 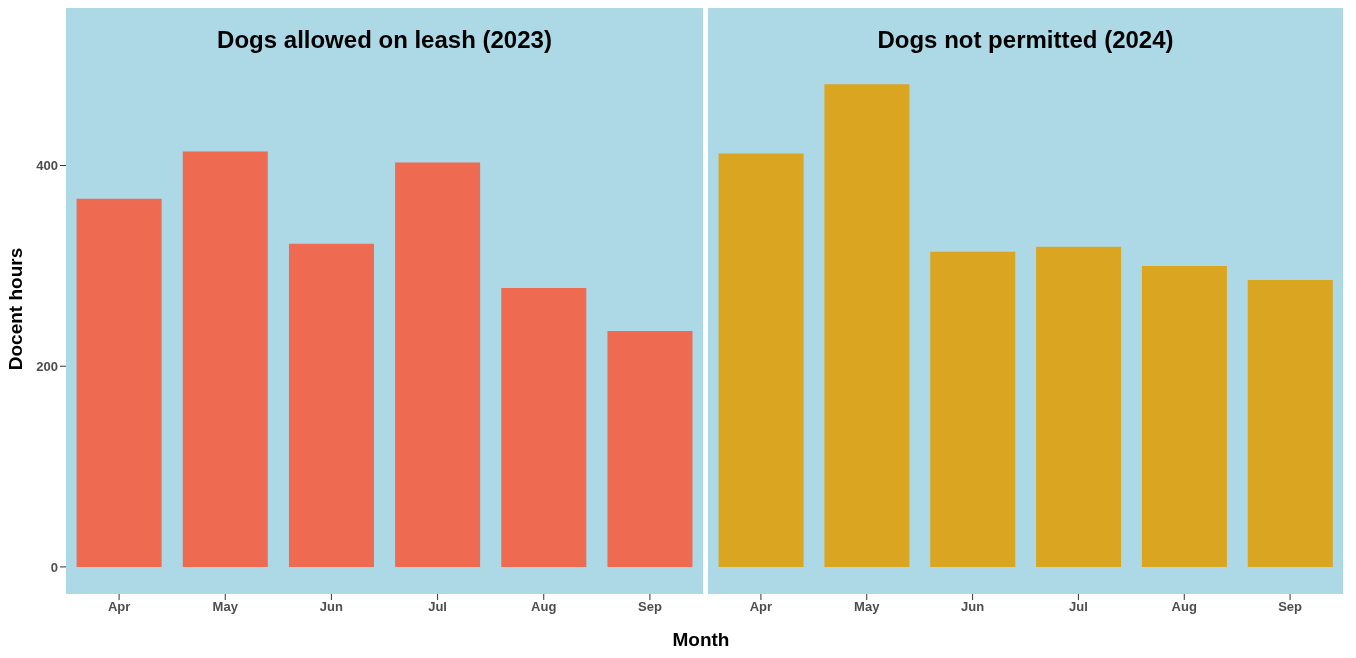 I want to click on y-tick-label: 200, so click(x=47, y=366).